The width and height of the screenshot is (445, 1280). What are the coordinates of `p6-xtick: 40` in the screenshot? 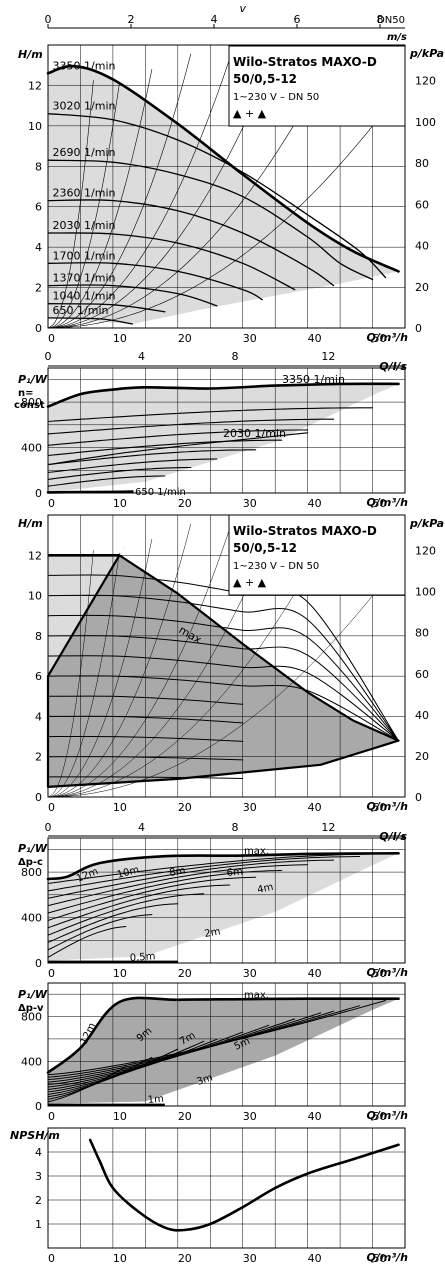 It's located at (315, 1258).